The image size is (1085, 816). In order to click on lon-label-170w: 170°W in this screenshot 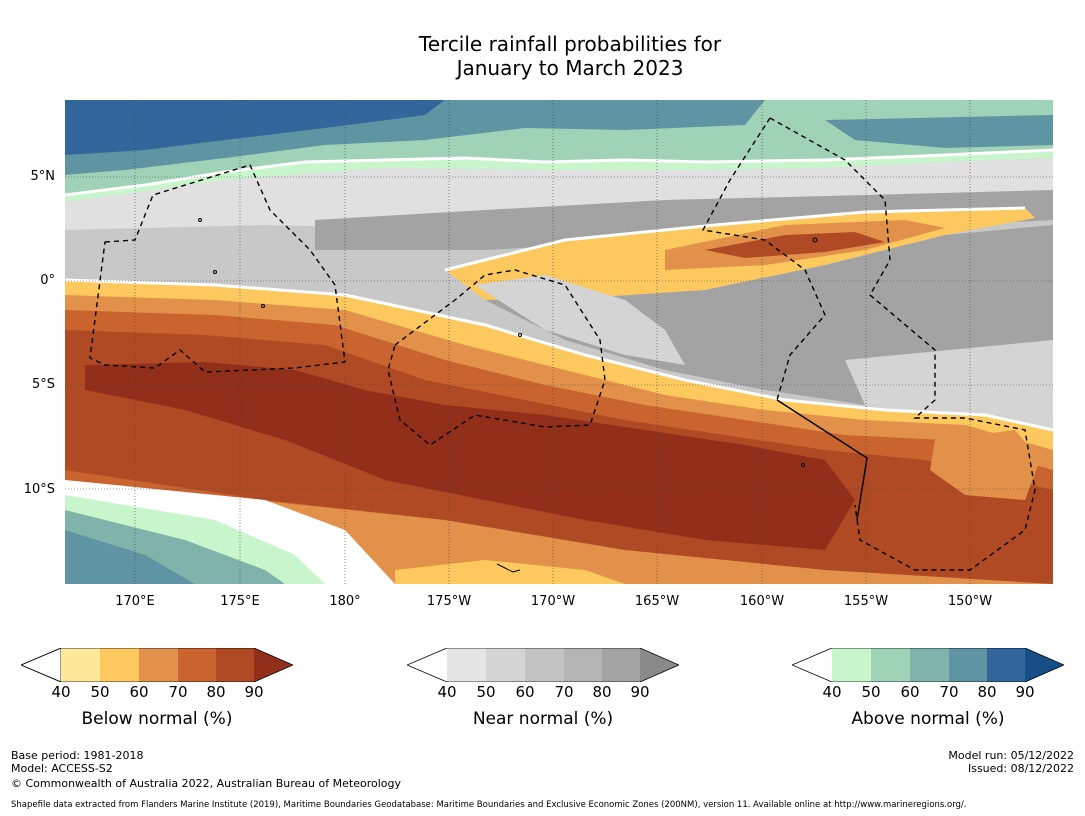, I will do `click(553, 601)`.